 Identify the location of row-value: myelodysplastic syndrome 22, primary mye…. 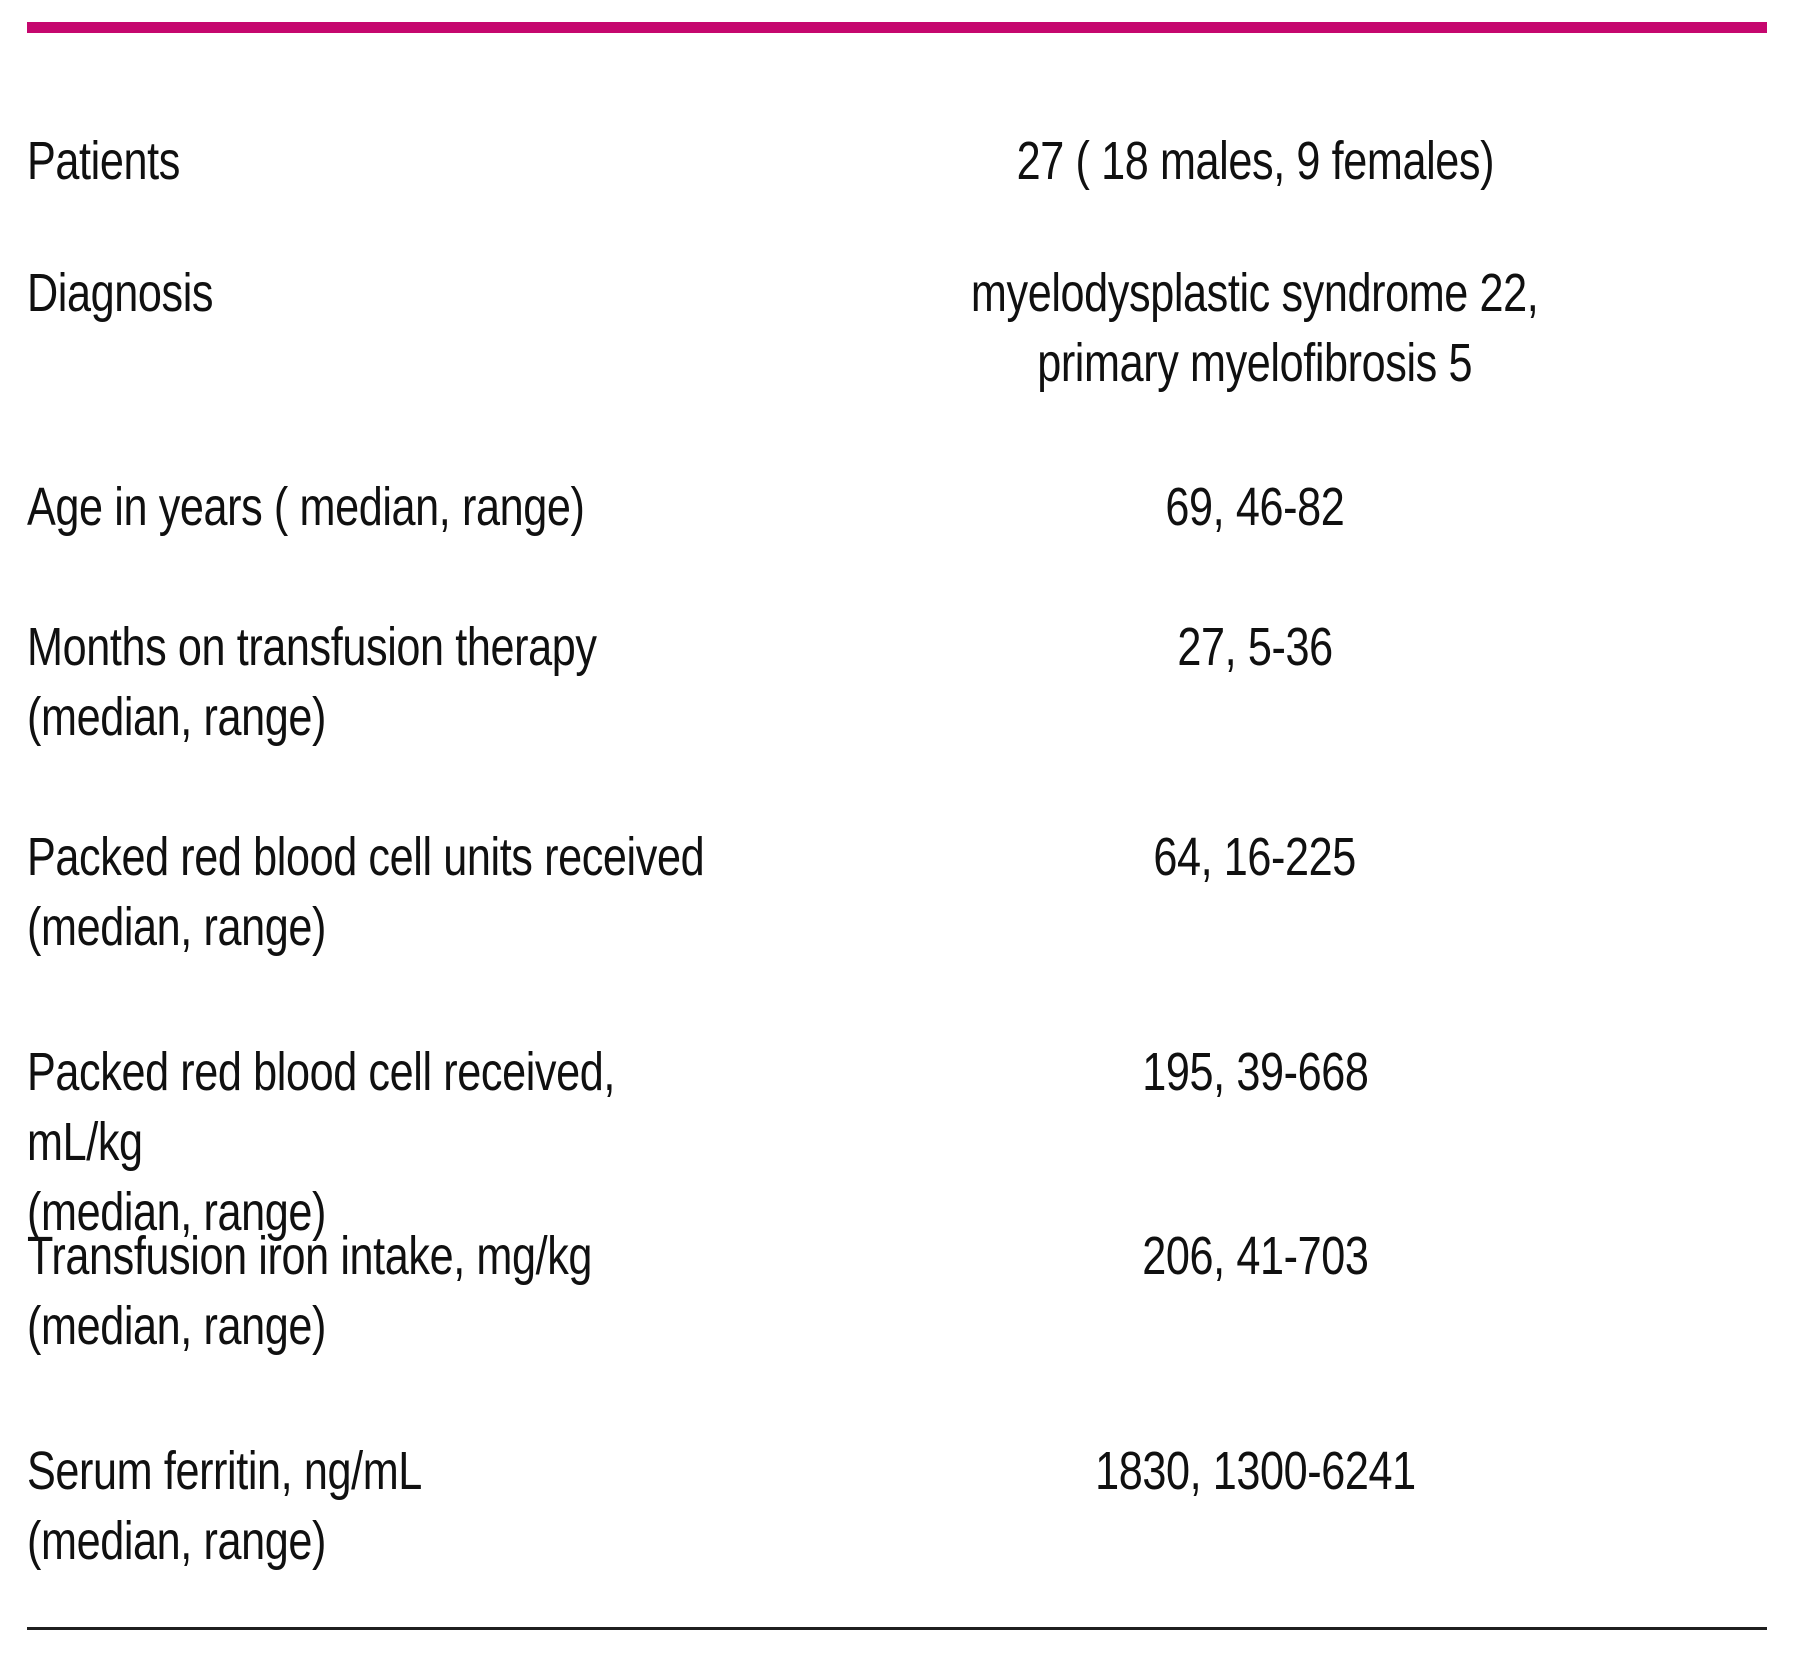
(1255, 328).